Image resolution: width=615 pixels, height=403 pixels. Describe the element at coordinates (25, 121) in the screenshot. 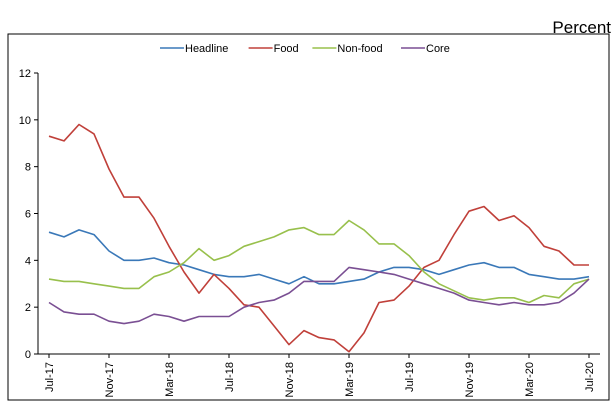

I see `y-tick-label: 10` at that location.